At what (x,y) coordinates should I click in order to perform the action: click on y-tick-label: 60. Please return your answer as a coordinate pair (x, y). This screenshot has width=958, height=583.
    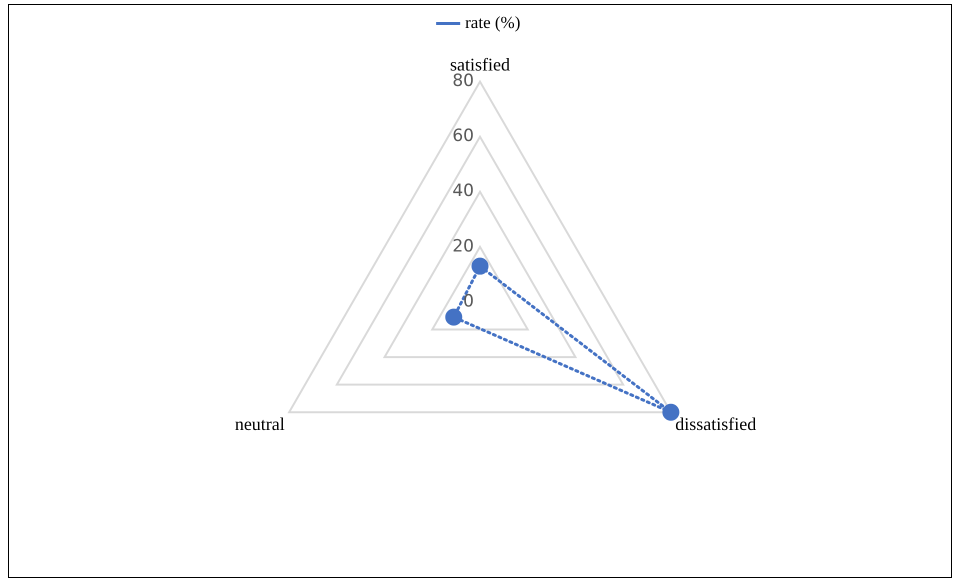
    Looking at the image, I should click on (463, 136).